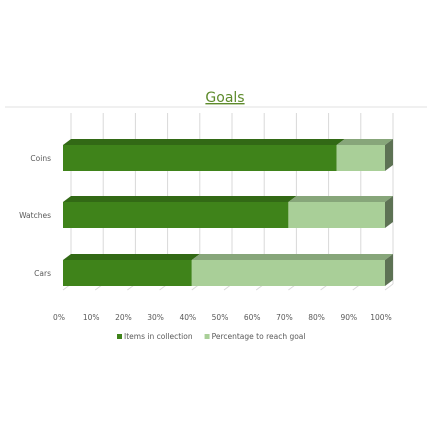 This screenshot has height=432, width=432. I want to click on x-tick-label: 0%, so click(59, 317).